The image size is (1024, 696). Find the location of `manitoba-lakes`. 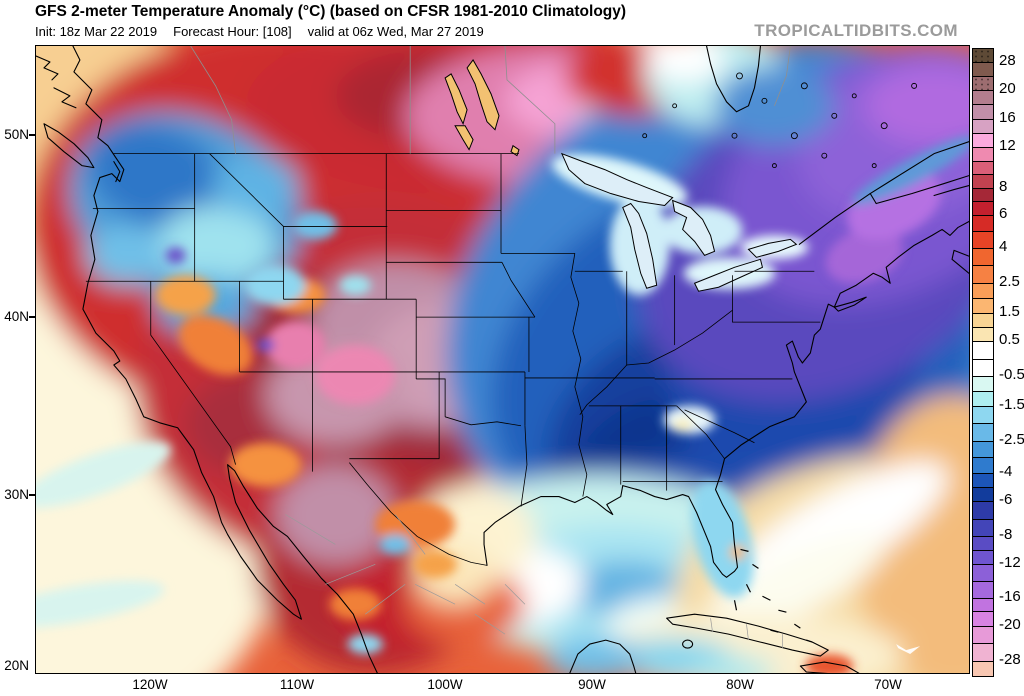

manitoba-lakes is located at coordinates (482, 108).